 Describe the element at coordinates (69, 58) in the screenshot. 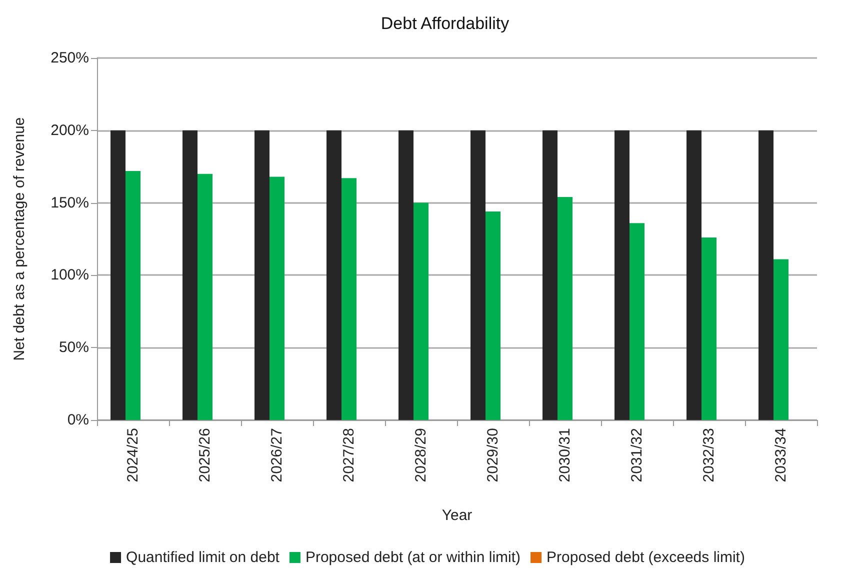

I see `y-tick-label: 250%` at that location.